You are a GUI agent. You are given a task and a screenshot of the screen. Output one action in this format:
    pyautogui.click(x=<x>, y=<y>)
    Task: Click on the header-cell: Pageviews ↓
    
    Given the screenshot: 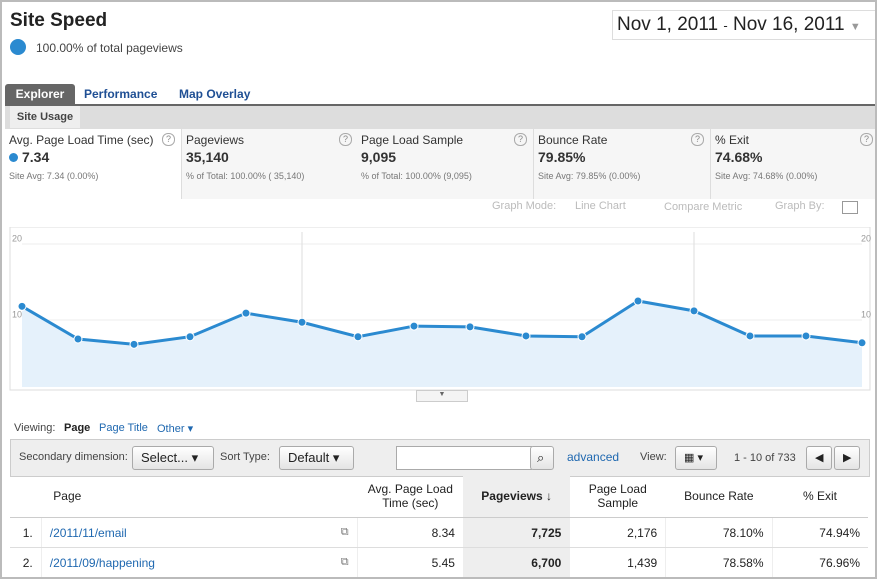 What is the action you would take?
    pyautogui.click(x=516, y=496)
    